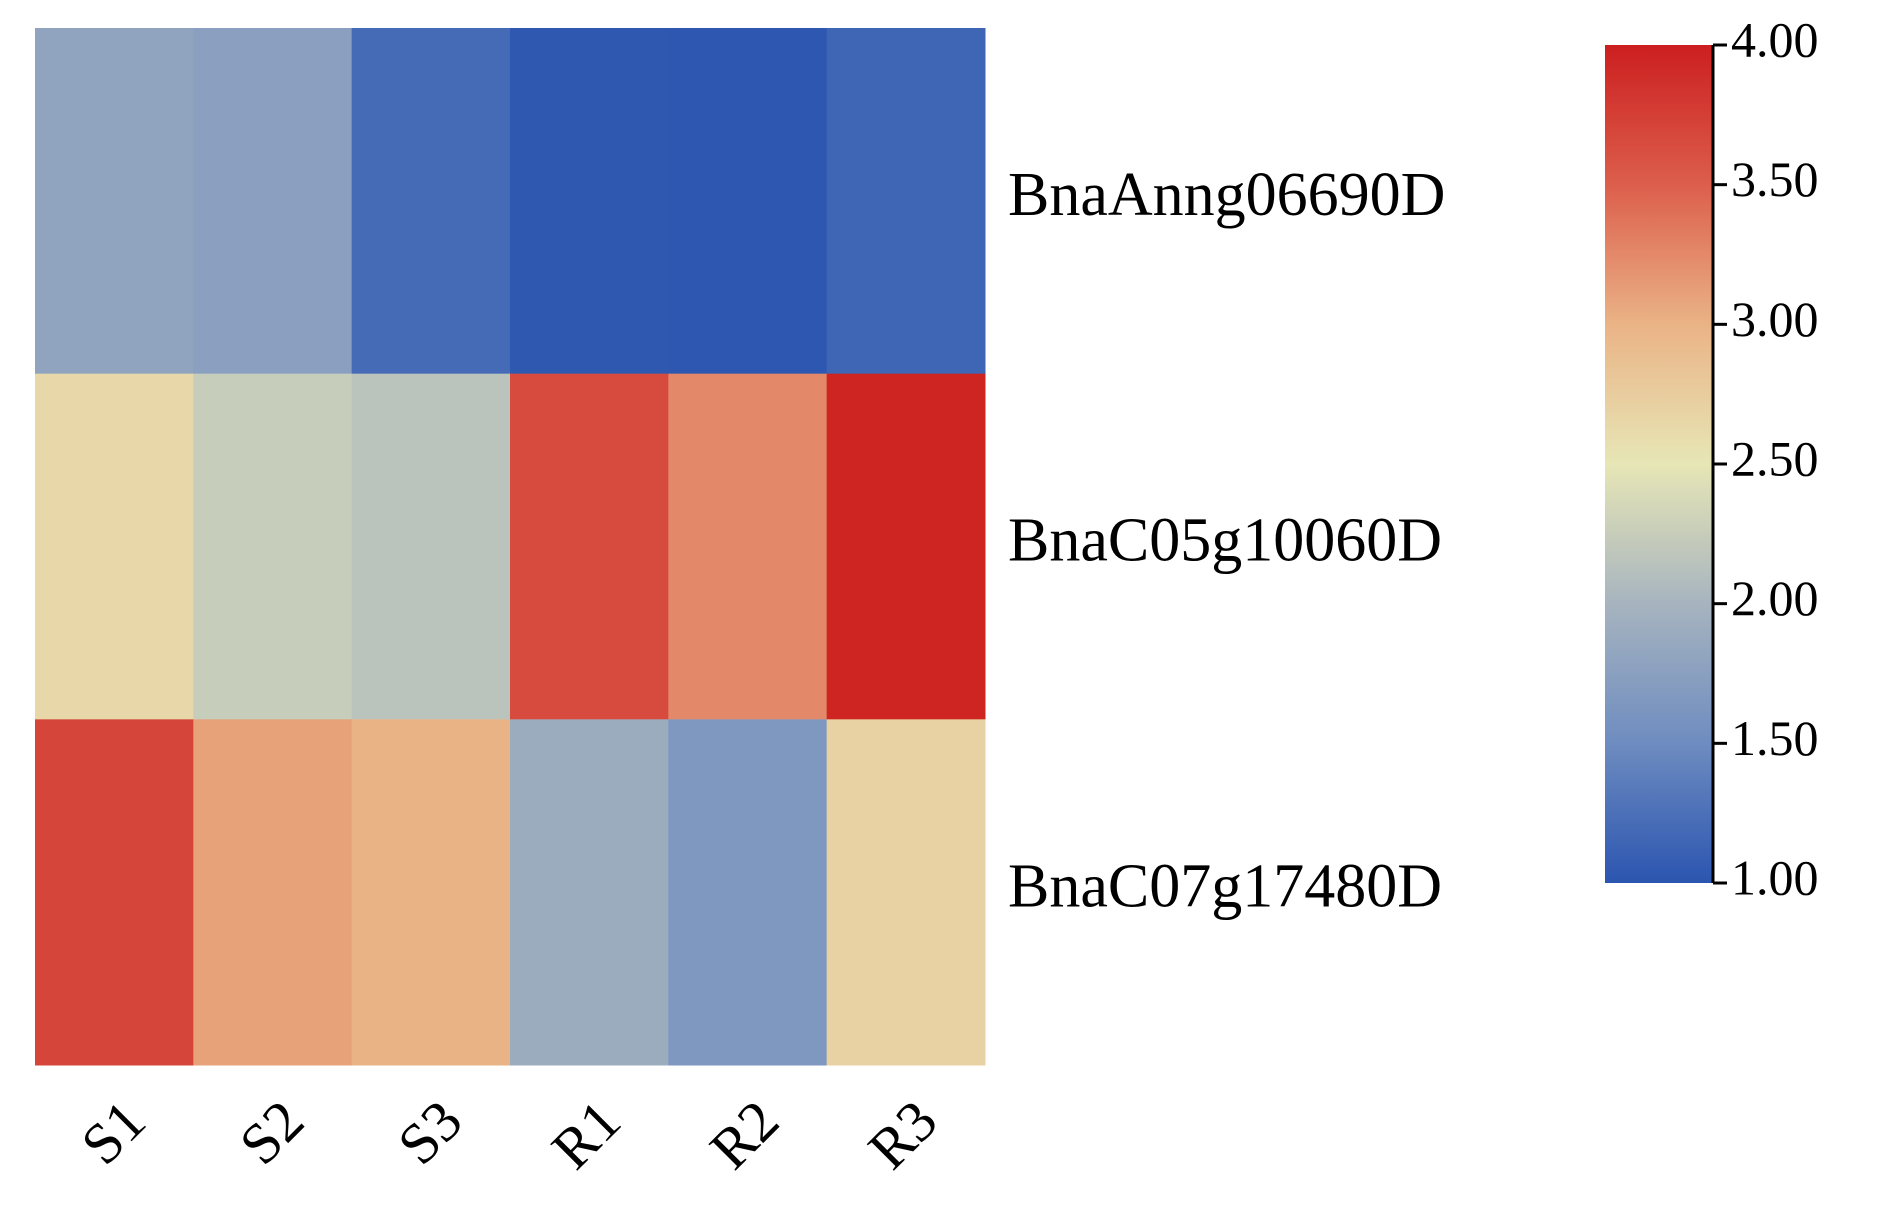 The height and width of the screenshot is (1208, 1885). I want to click on colorbar-gradient, so click(1659, 464).